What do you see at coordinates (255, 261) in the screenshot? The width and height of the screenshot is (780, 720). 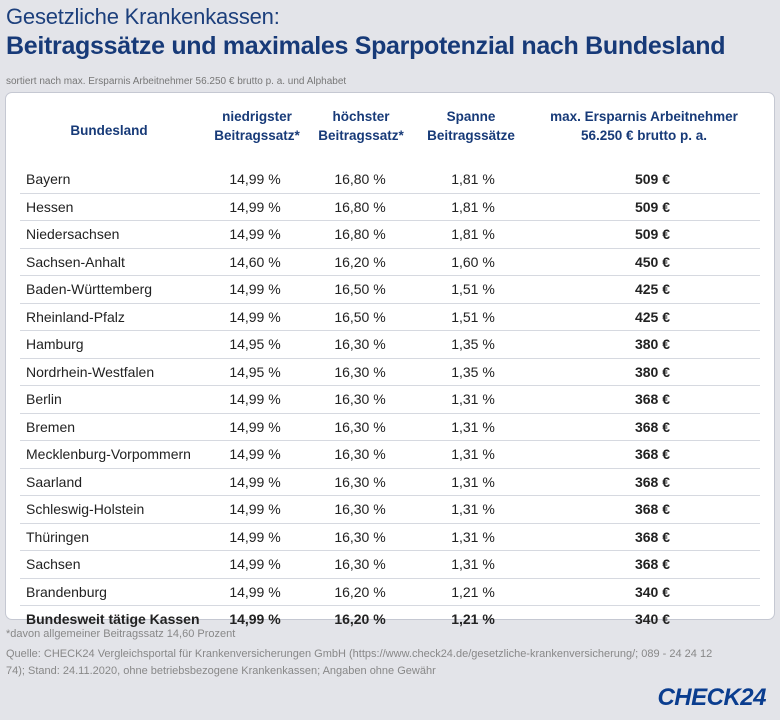 I see `cell-min-rate: 14,60 %` at bounding box center [255, 261].